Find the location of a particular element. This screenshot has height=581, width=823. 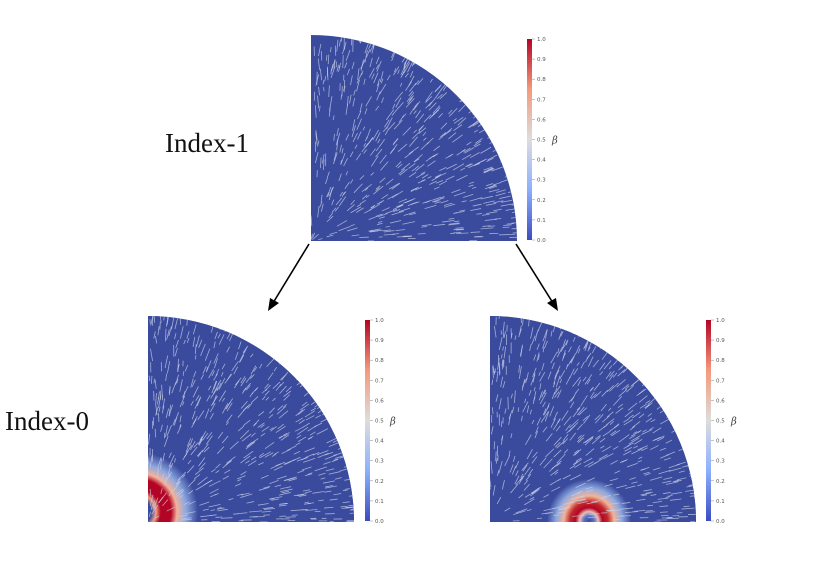

label-index-1: Index-1 is located at coordinates (207, 143).